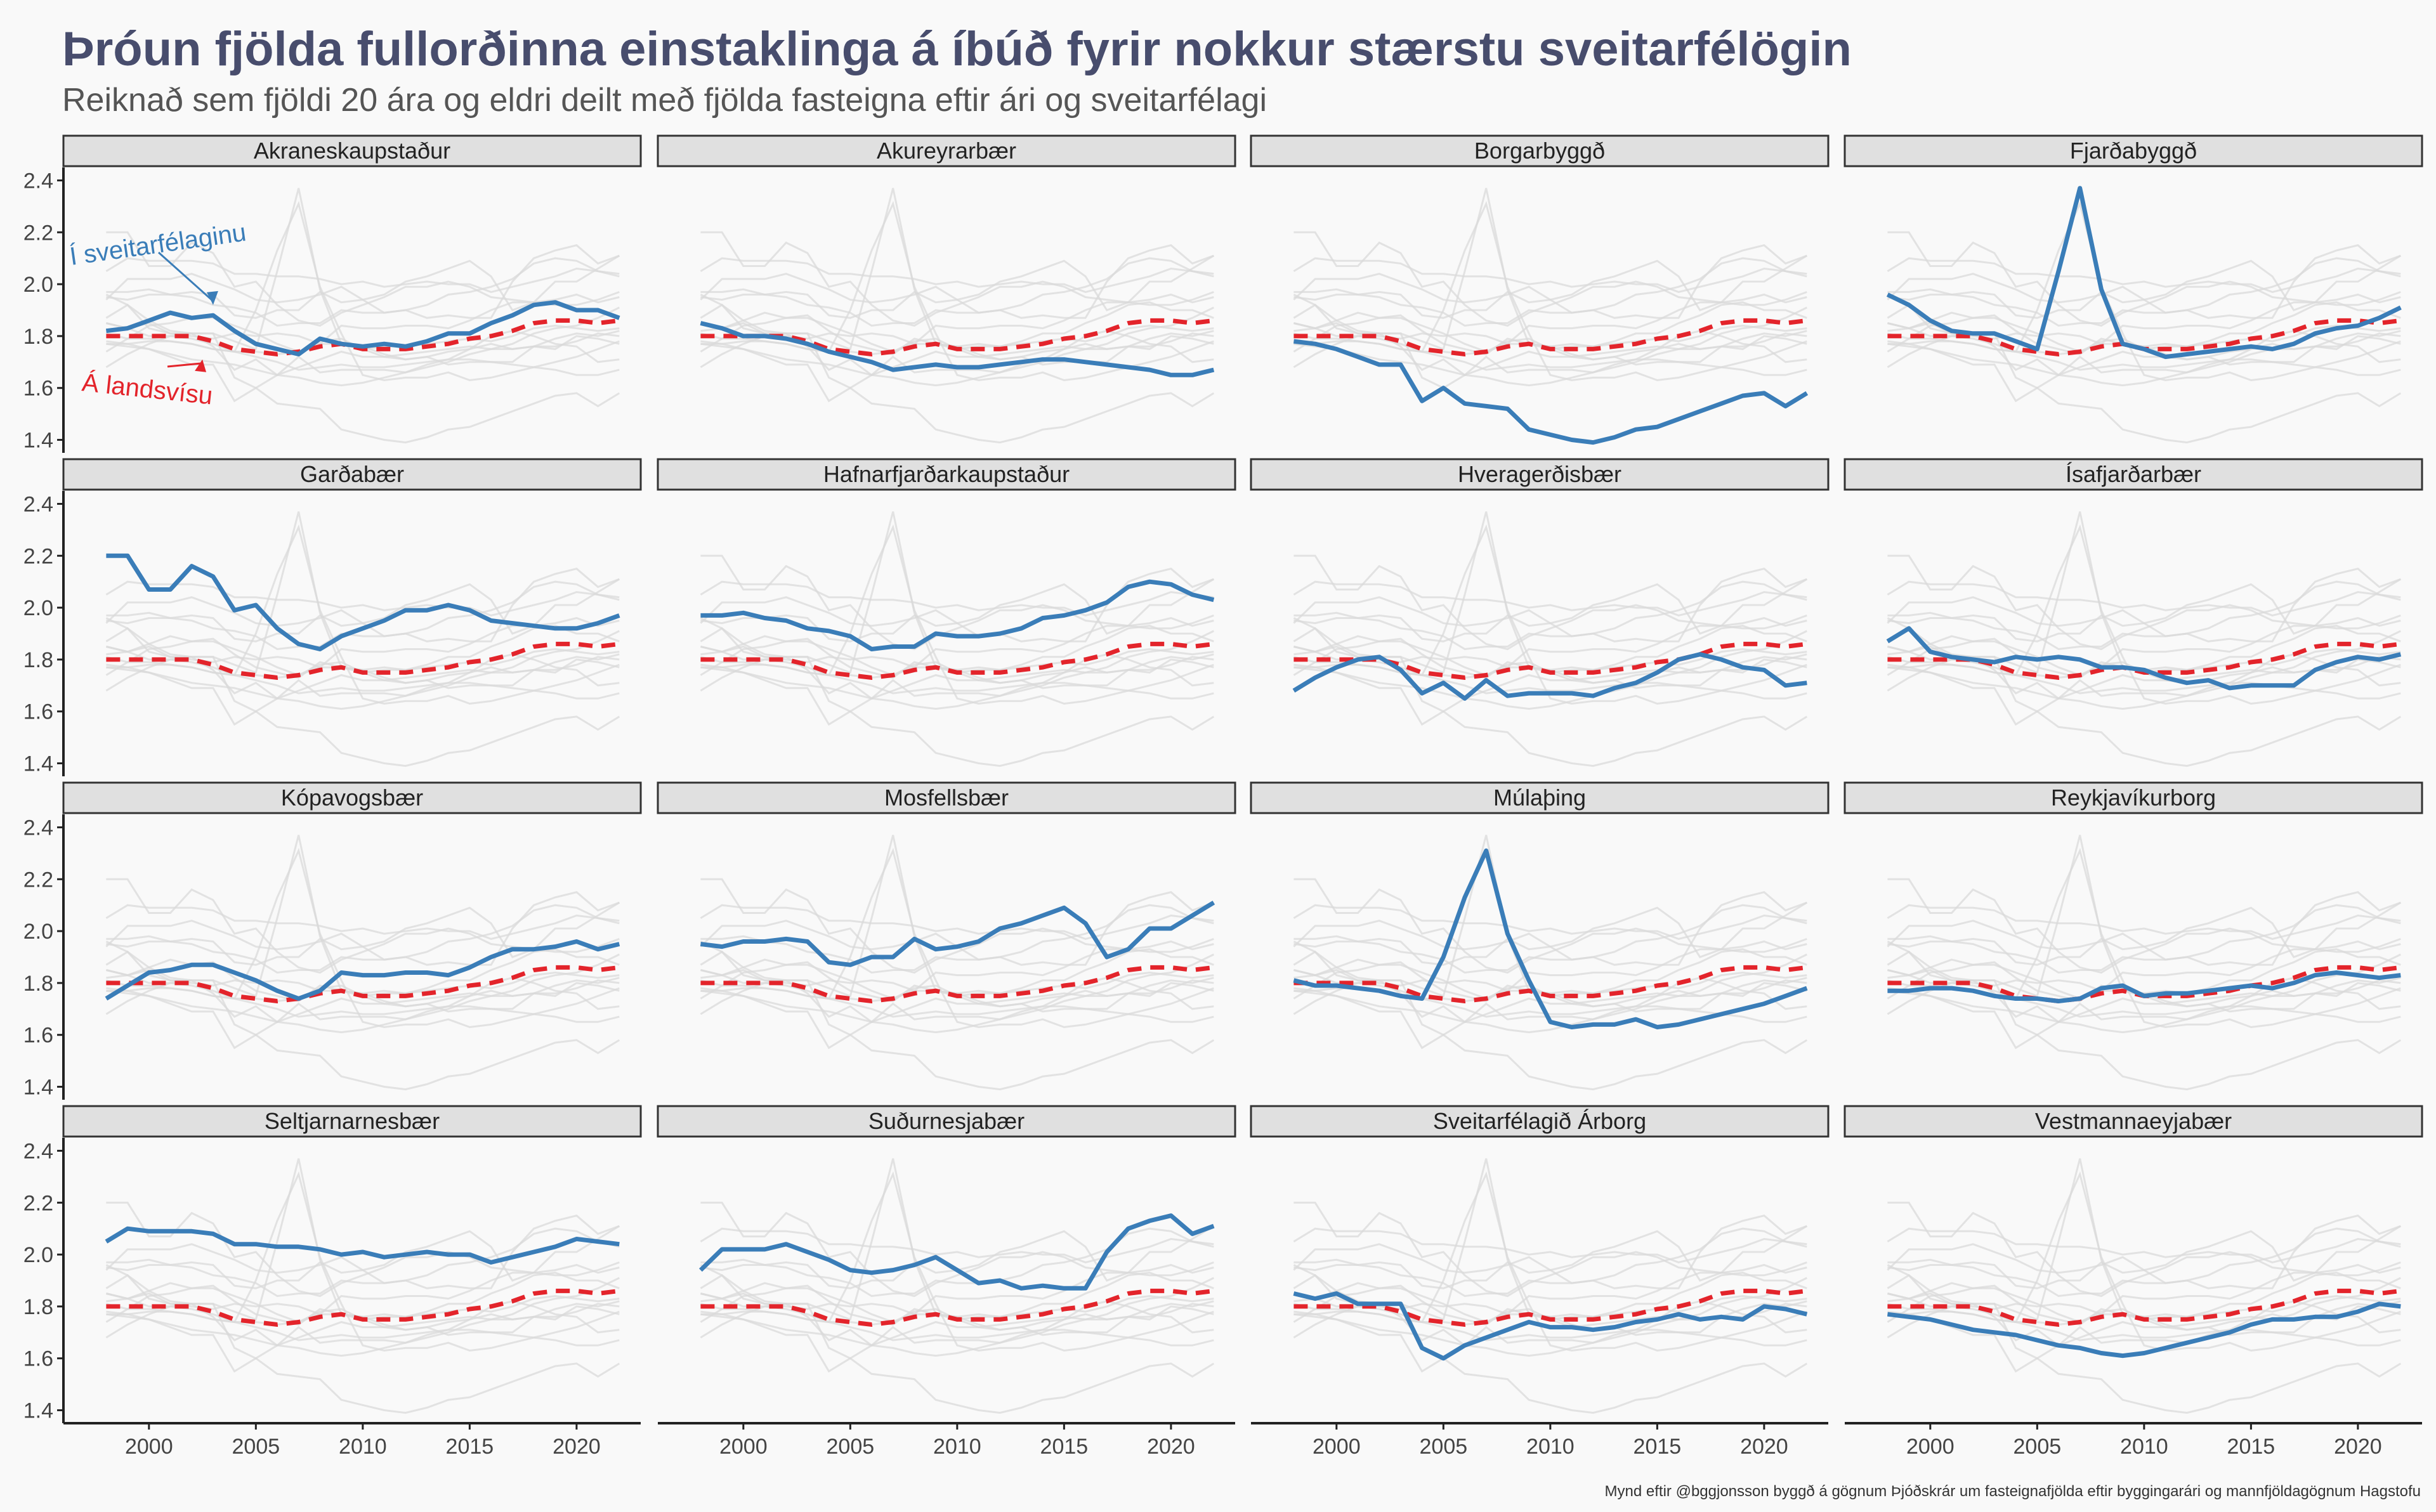 This screenshot has width=2436, height=1512. I want to click on facet-label: Múlaþing, so click(1540, 798).